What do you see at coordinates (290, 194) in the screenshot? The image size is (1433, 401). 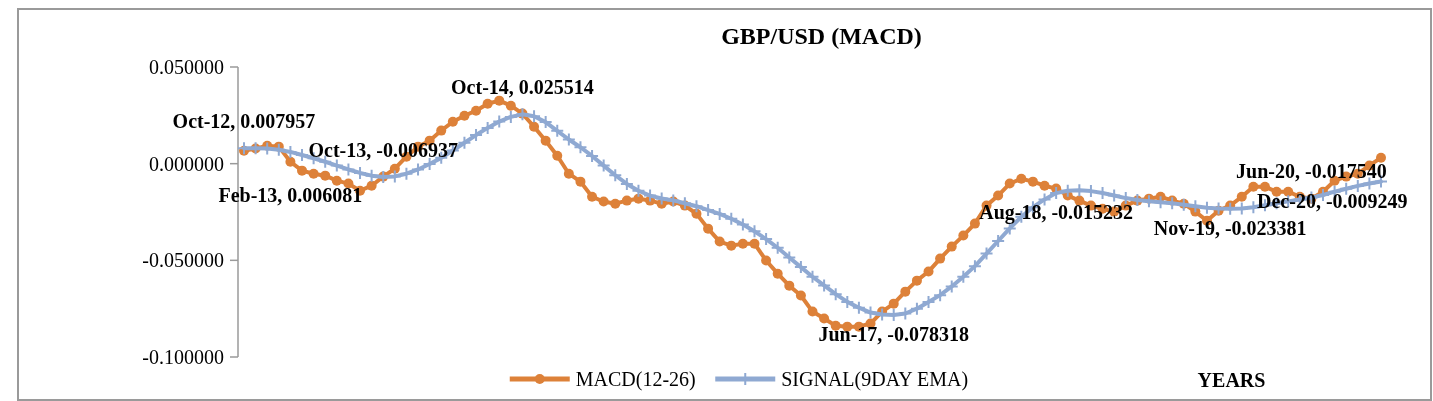 I see `annotation: Feb-13, 0.006081` at bounding box center [290, 194].